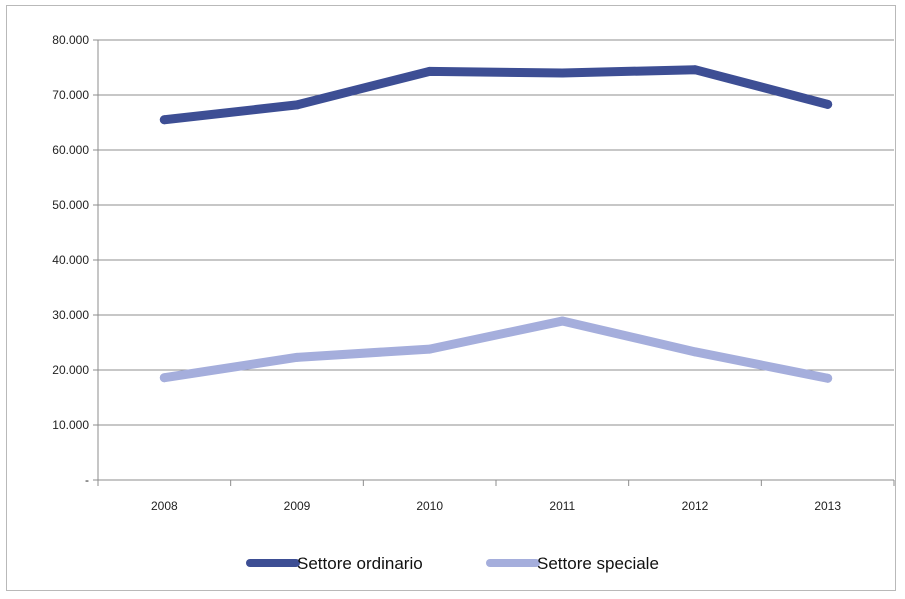 Image resolution: width=905 pixels, height=599 pixels. I want to click on x-tick-label-2012: 2012, so click(695, 506).